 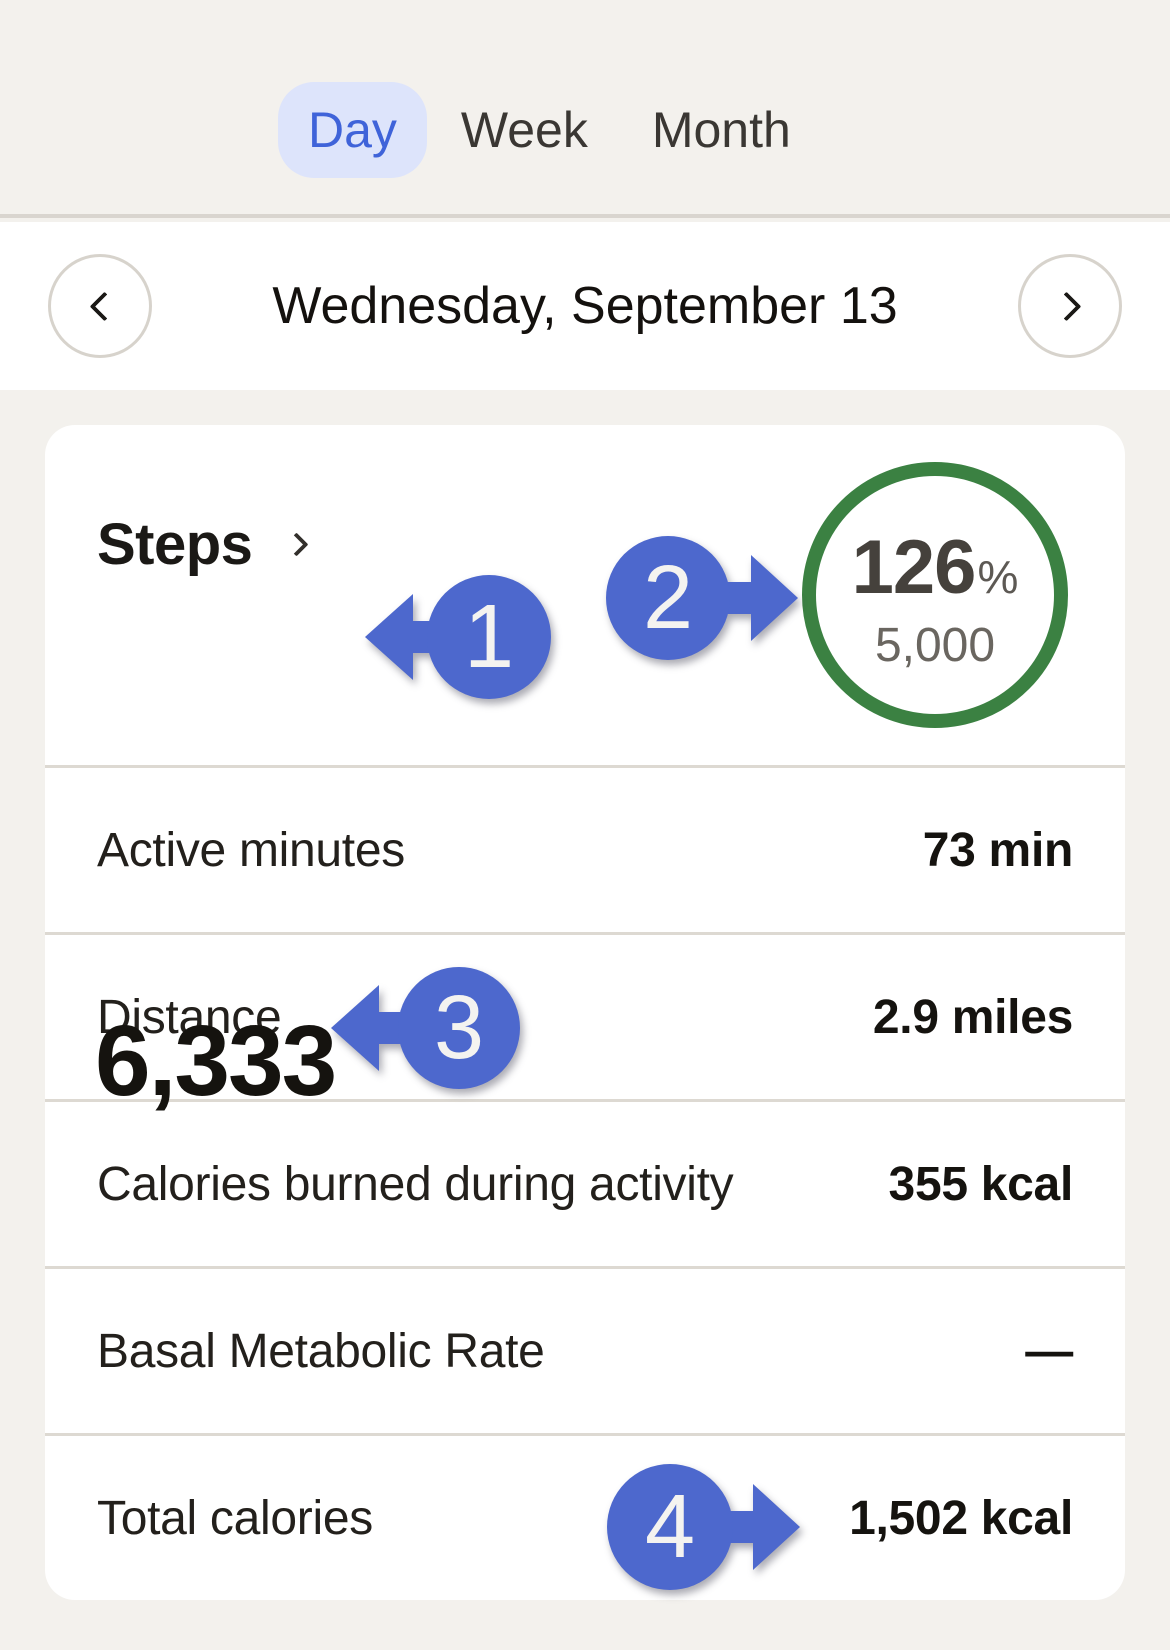 What do you see at coordinates (235, 1518) in the screenshot?
I see `metric-label: Total calories` at bounding box center [235, 1518].